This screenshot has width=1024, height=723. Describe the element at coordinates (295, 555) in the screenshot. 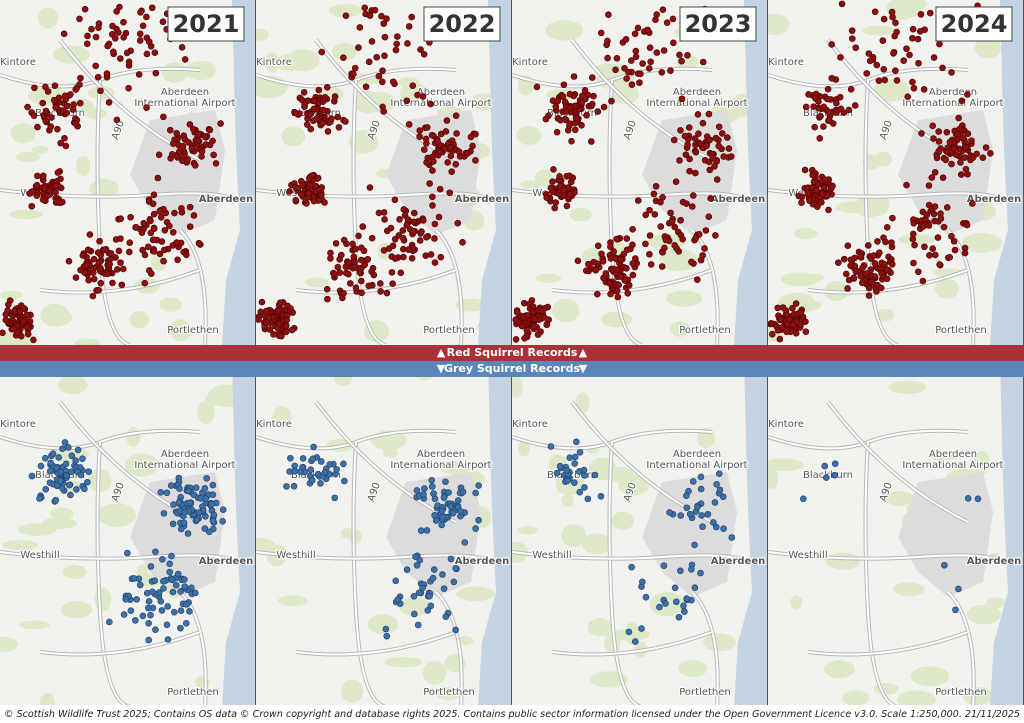

I see `place-label: Westhill` at that location.